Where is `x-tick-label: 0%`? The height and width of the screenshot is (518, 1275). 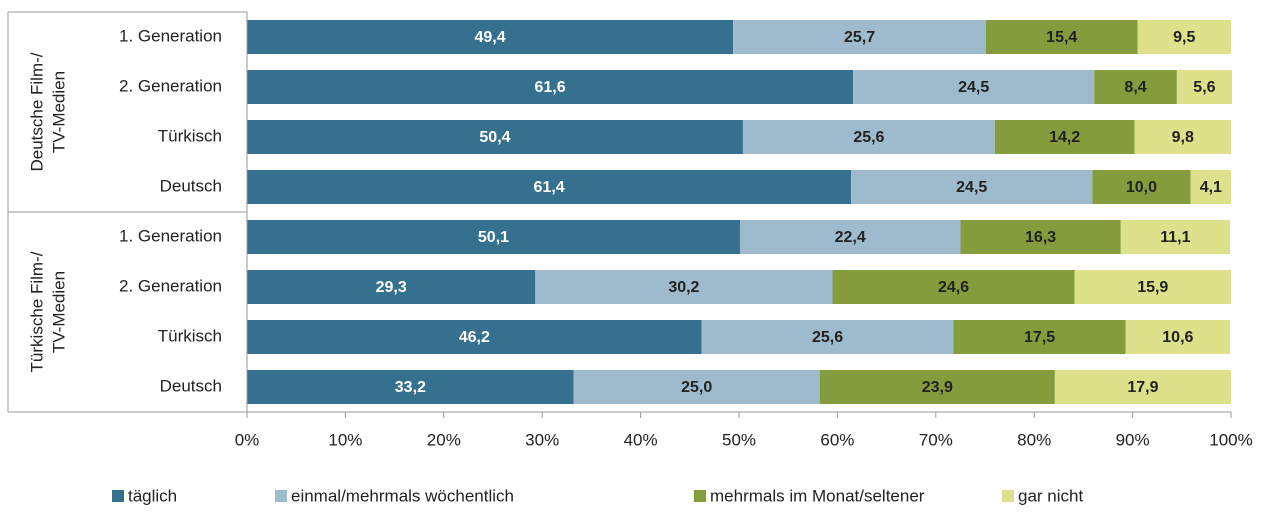
x-tick-label: 0% is located at coordinates (247, 439).